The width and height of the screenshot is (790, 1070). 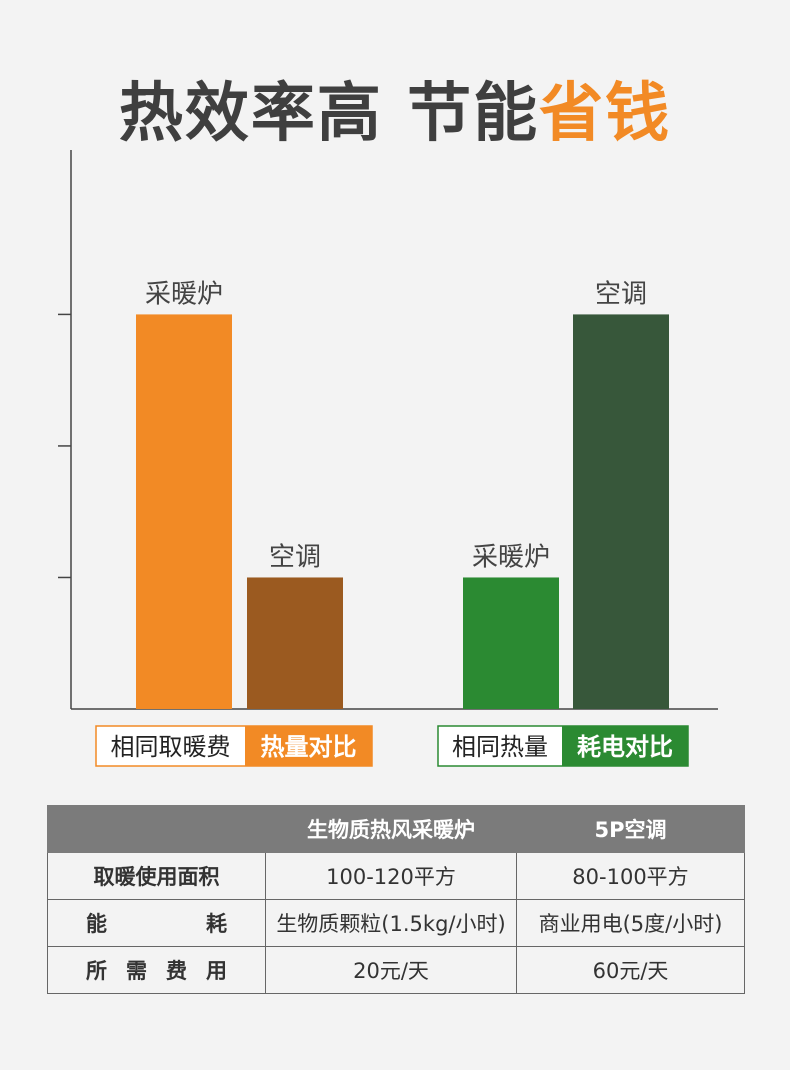 I want to click on table-cell: 能耗, so click(x=156, y=923).